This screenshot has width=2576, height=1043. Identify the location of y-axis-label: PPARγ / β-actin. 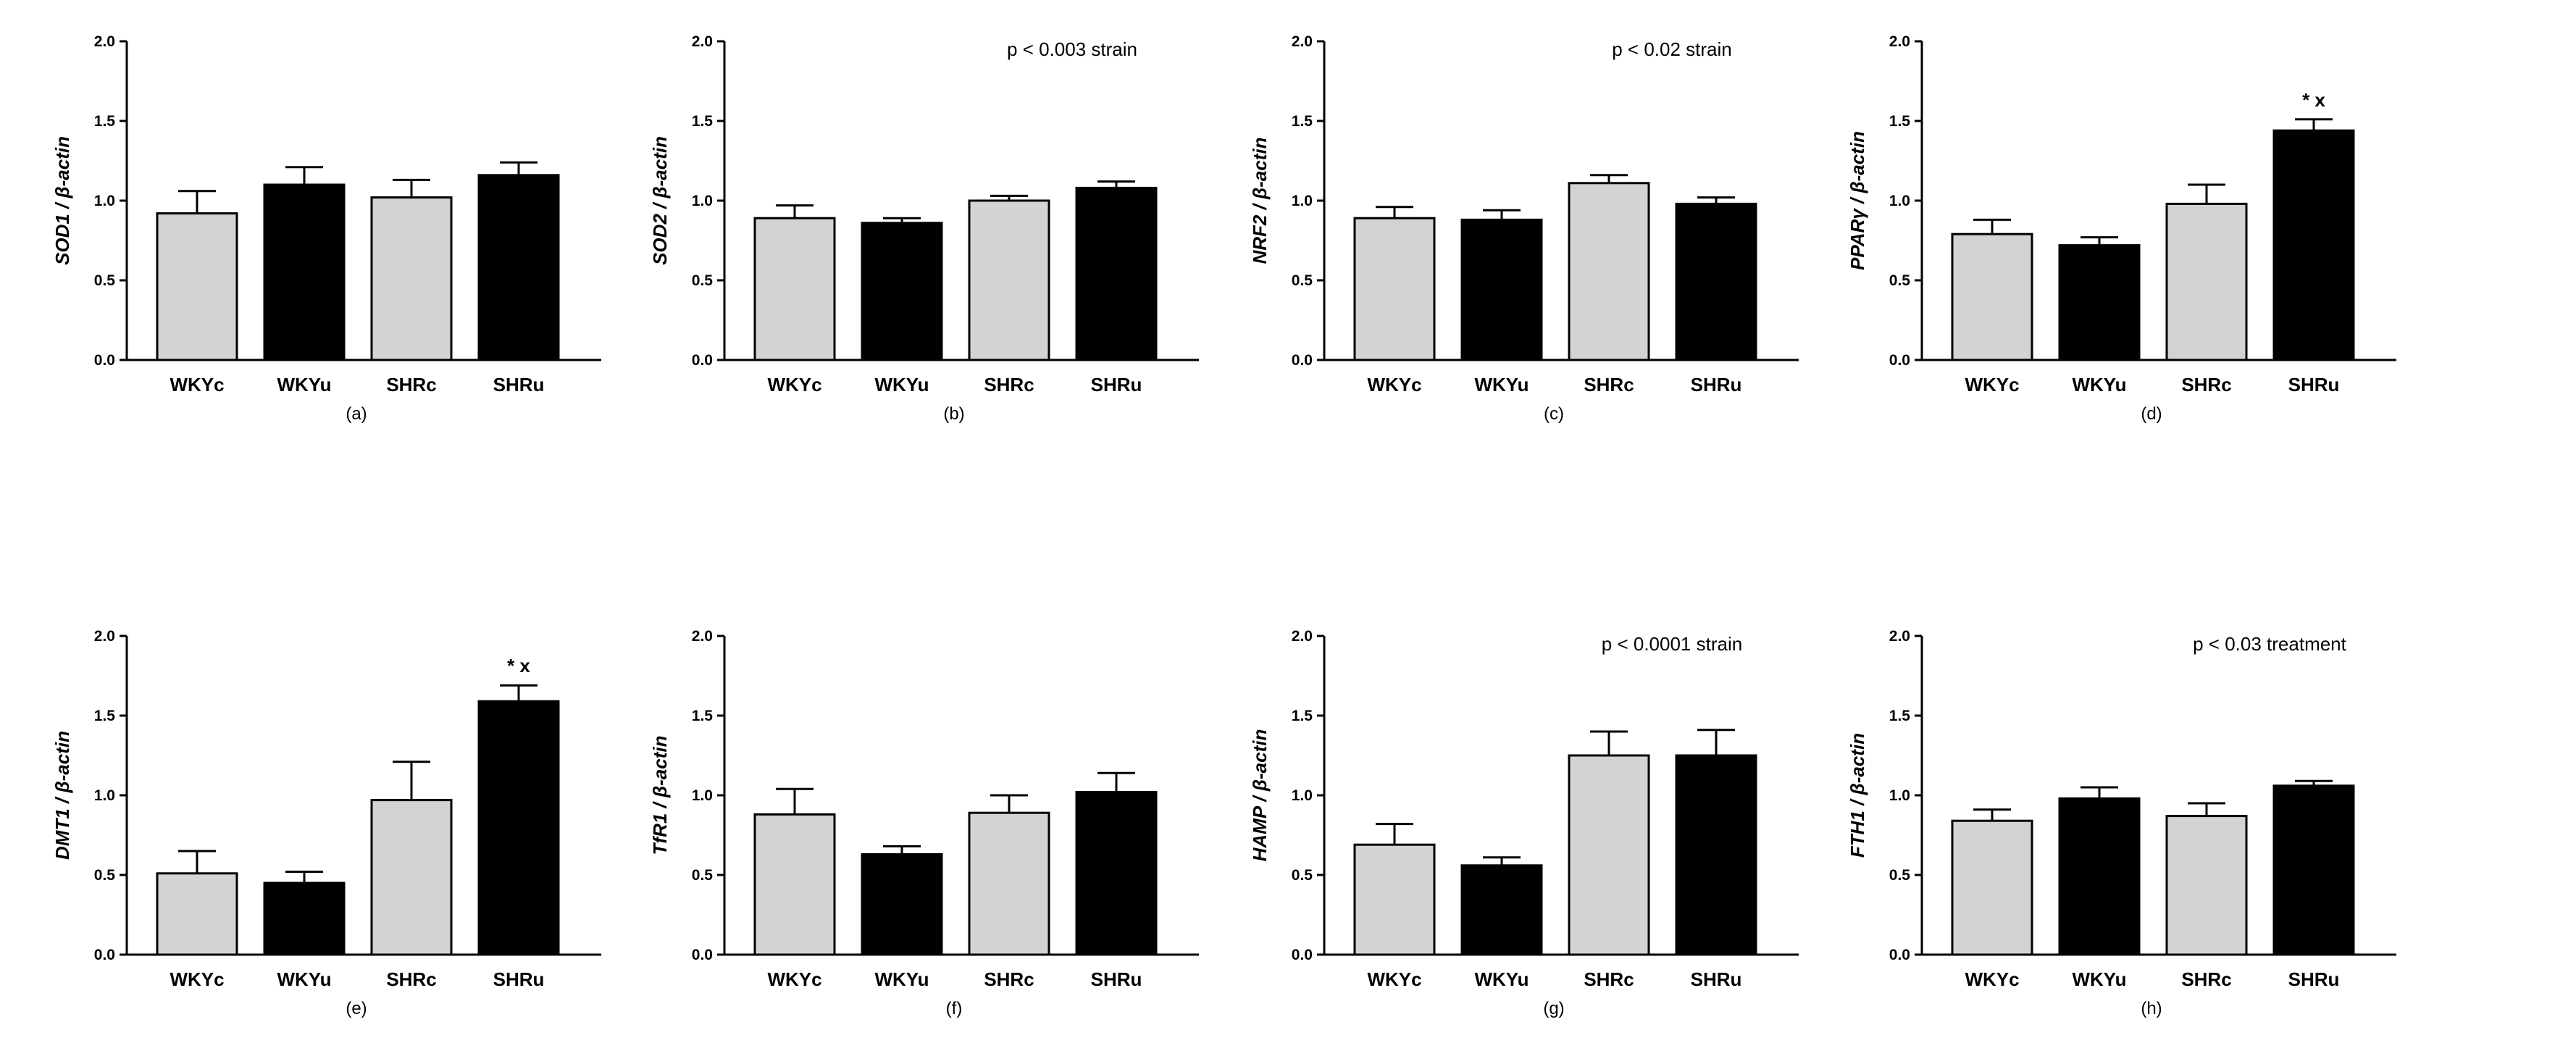
(1857, 200).